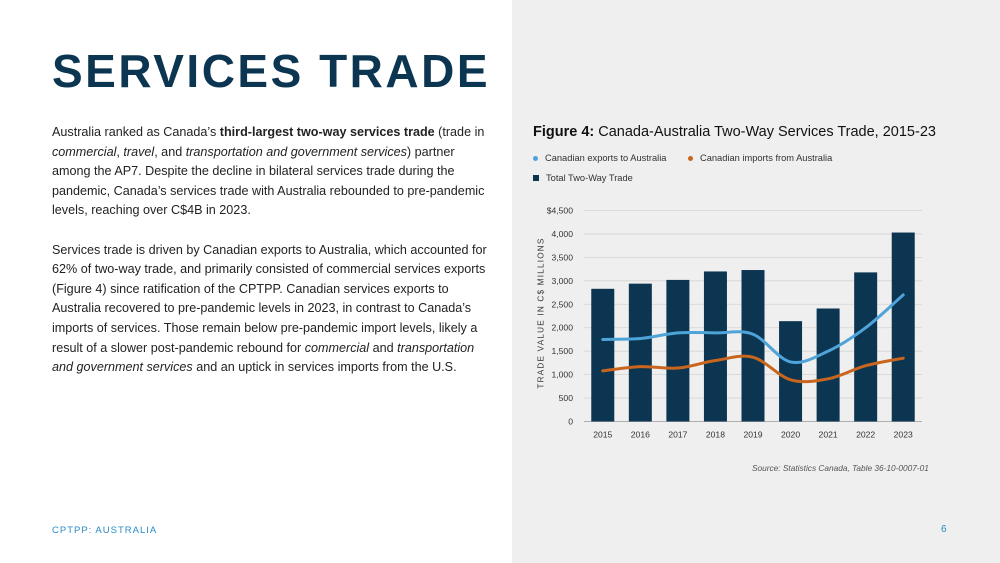  I want to click on y-tick-label-2: 1,000, so click(562, 375).